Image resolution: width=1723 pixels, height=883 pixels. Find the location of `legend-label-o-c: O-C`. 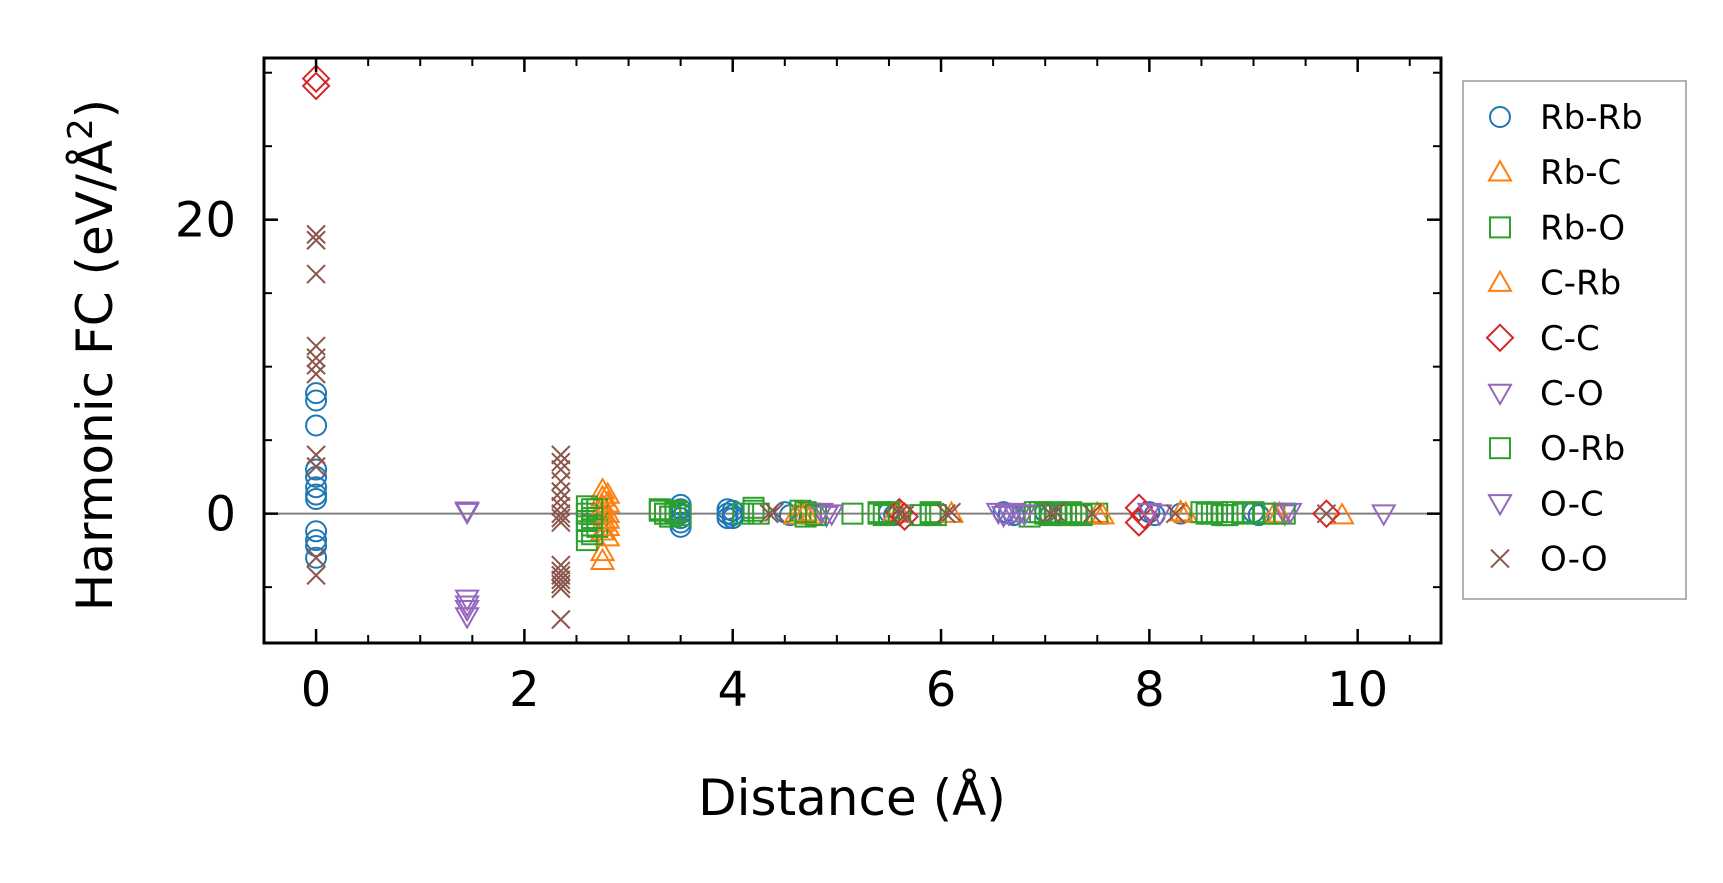

legend-label-o-c: O-C is located at coordinates (1572, 504).